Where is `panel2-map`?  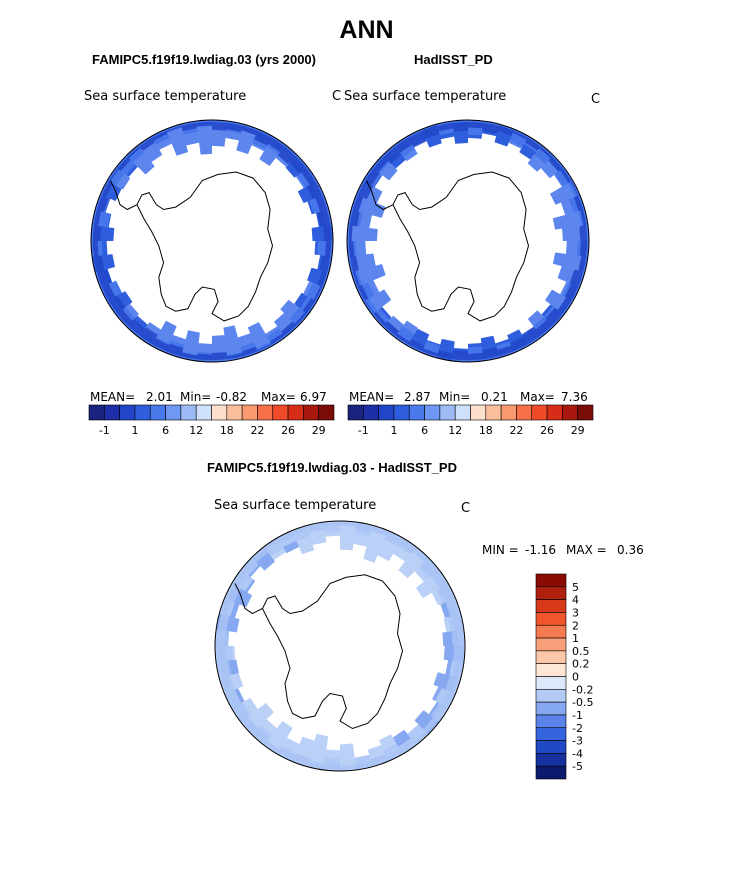
panel2-map is located at coordinates (468, 241).